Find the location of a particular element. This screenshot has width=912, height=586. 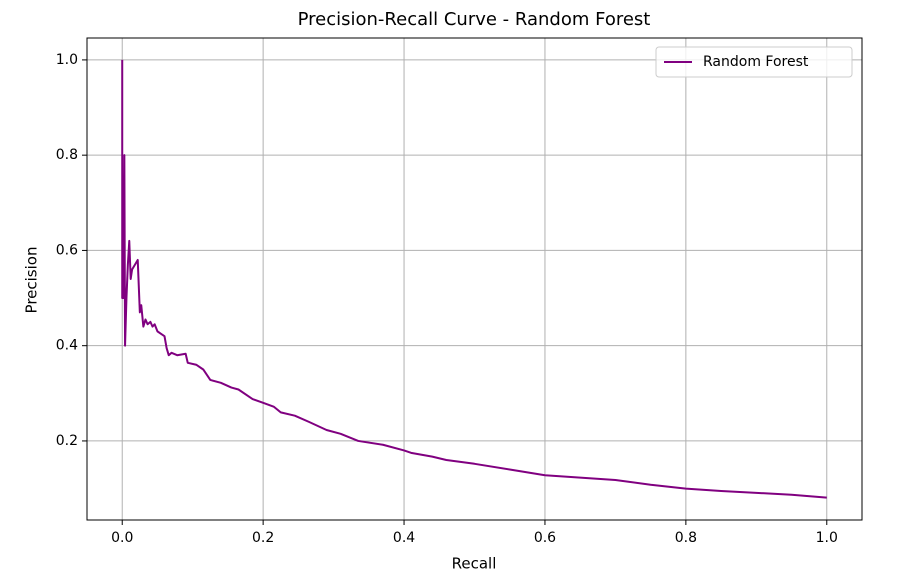

chart-title: Precision-Recall Curve - Random Forest is located at coordinates (474, 19).